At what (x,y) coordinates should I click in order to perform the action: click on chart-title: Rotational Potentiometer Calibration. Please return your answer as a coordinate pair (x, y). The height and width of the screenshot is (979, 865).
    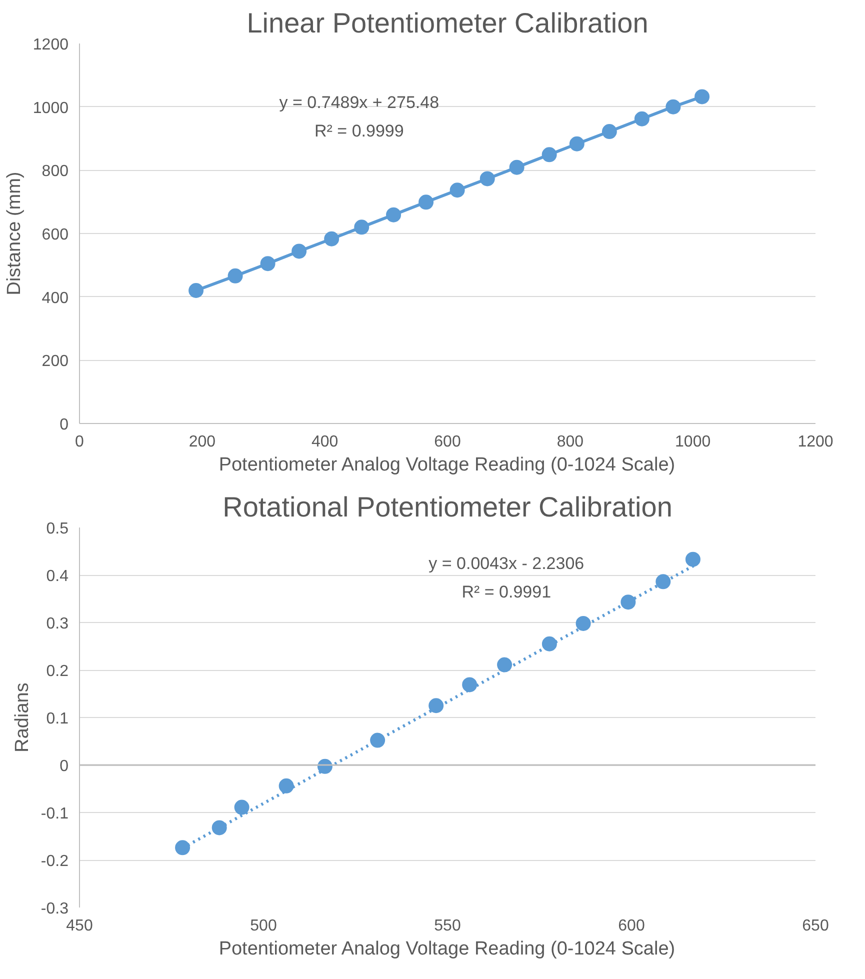
    Looking at the image, I should click on (447, 507).